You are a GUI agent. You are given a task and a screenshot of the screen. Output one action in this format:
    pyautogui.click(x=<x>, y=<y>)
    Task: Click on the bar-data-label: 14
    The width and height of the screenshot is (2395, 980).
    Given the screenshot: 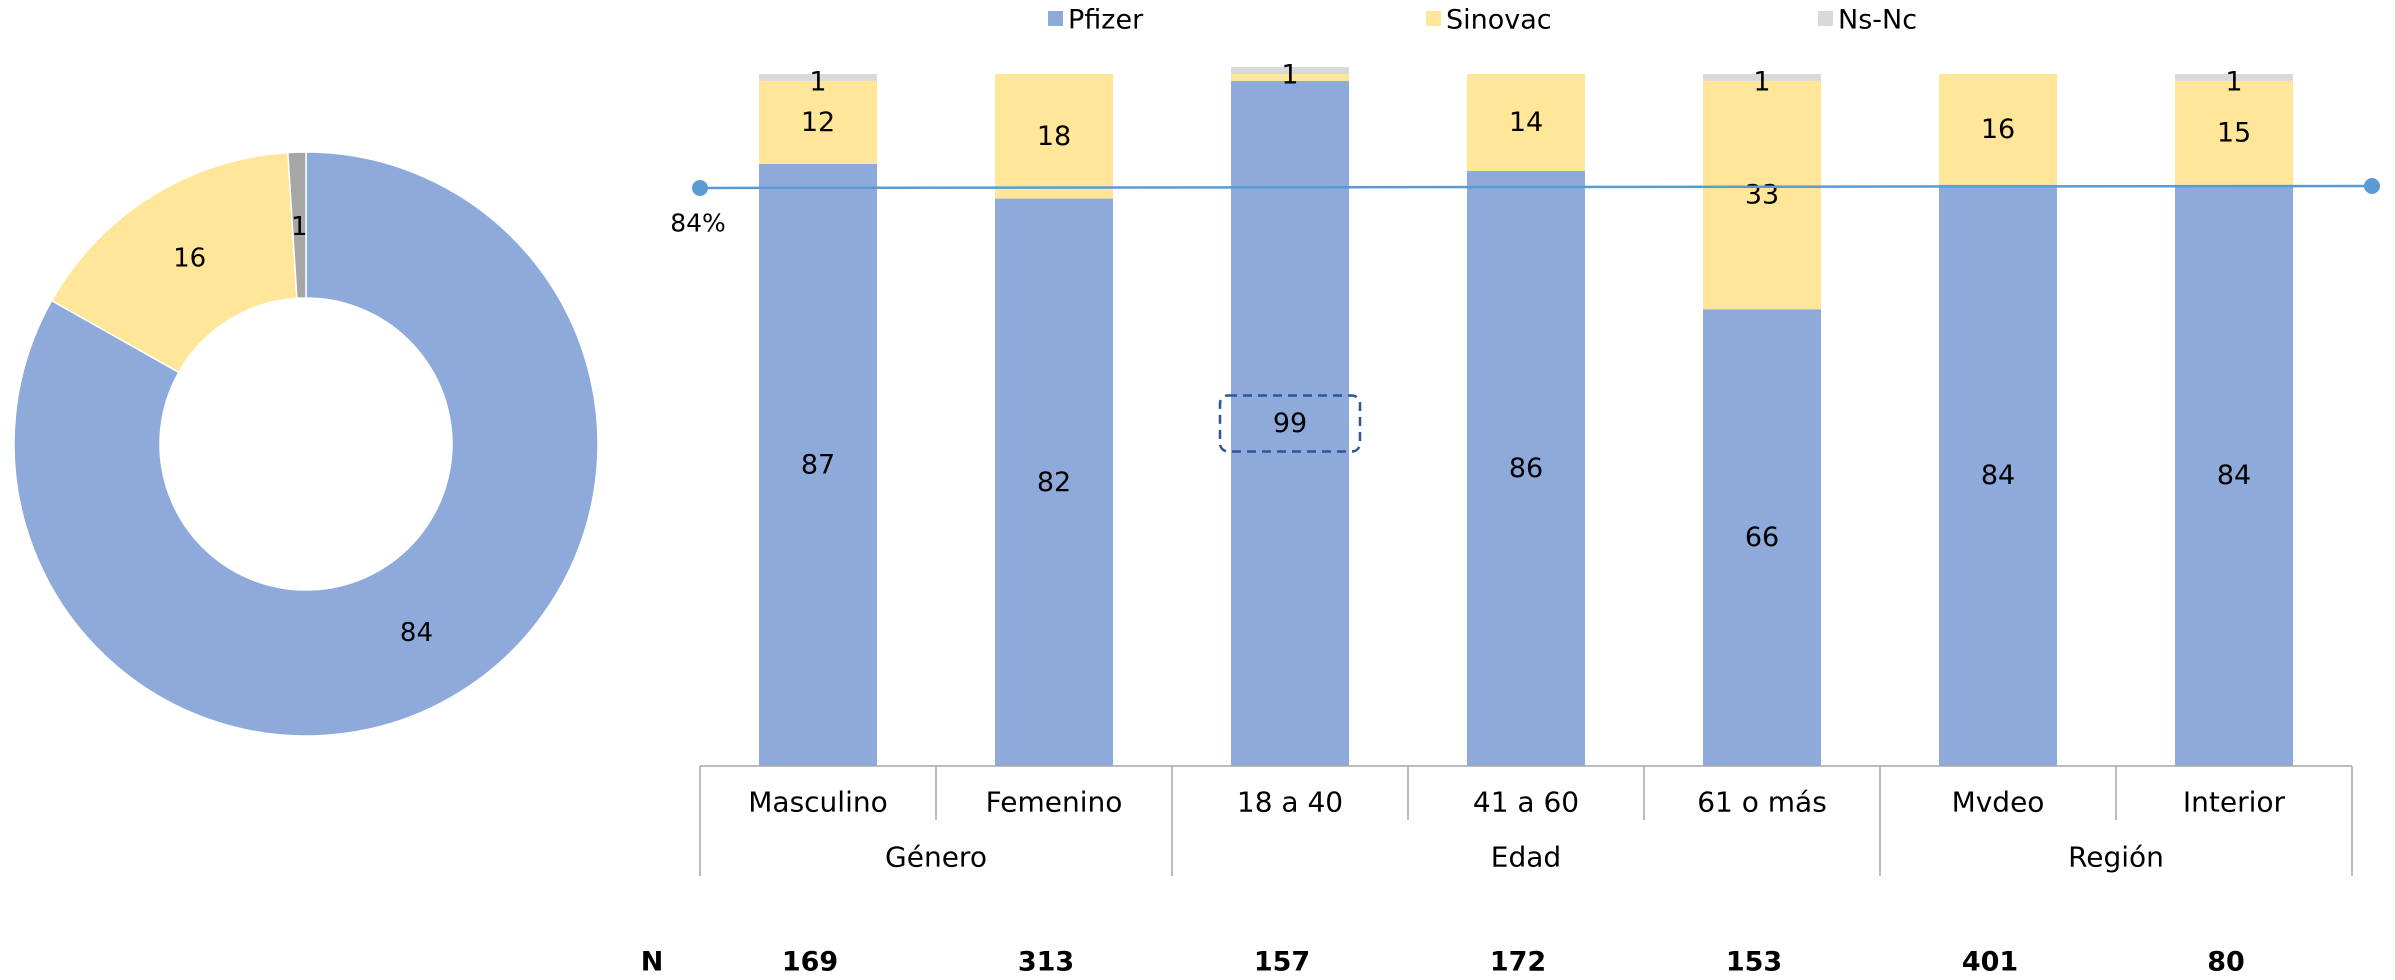 What is the action you would take?
    pyautogui.click(x=1526, y=122)
    